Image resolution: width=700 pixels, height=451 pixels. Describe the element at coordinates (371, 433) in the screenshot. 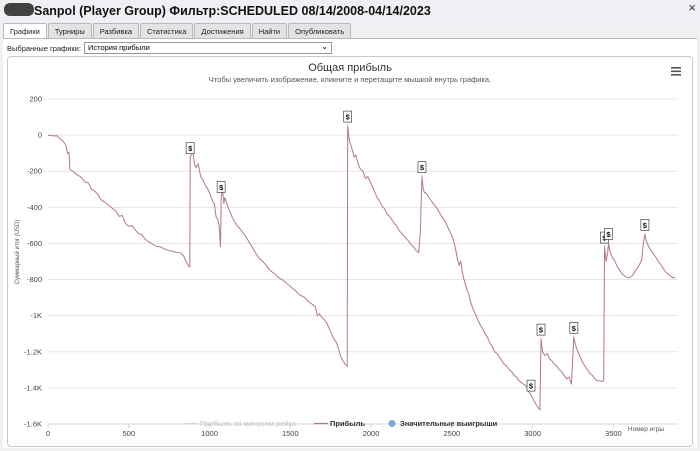

I see `x-tick-label: 2000` at that location.